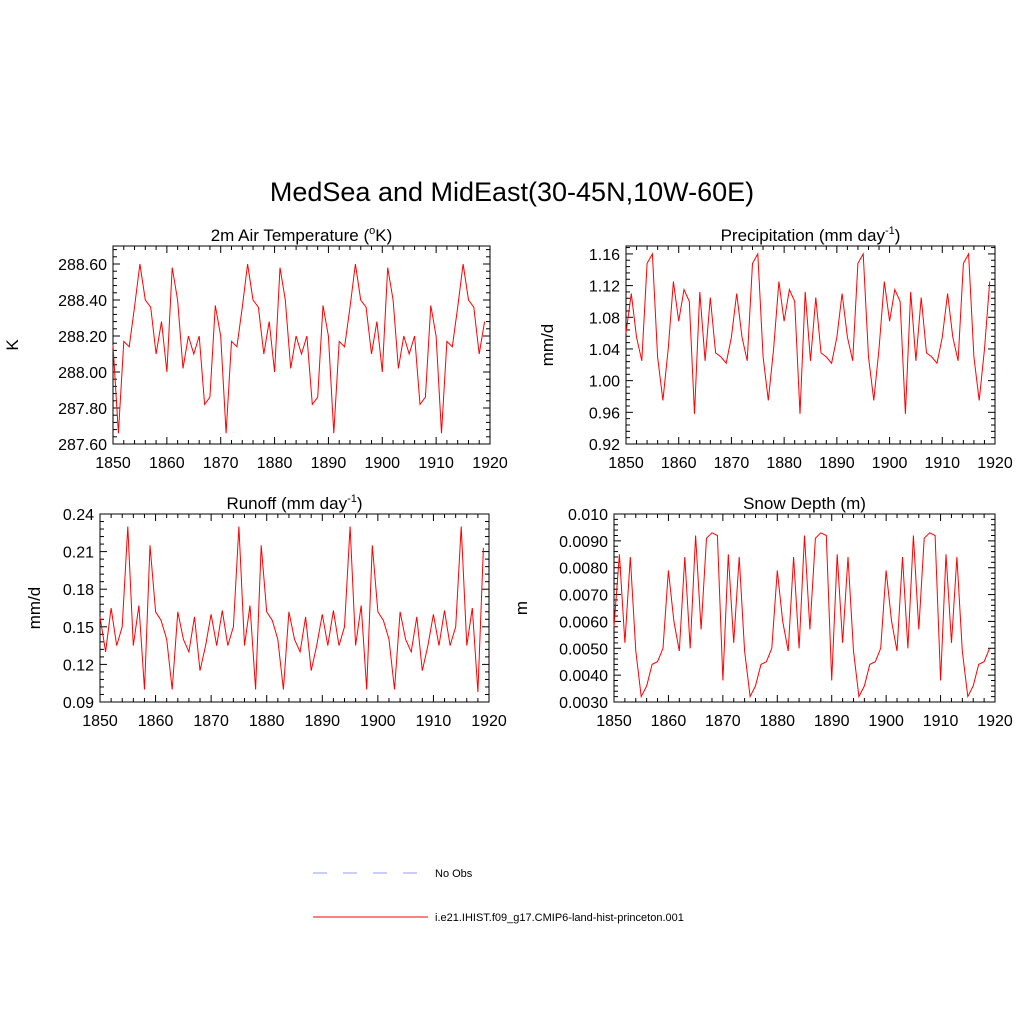  I want to click on y-axis-label: K, so click(12, 345).